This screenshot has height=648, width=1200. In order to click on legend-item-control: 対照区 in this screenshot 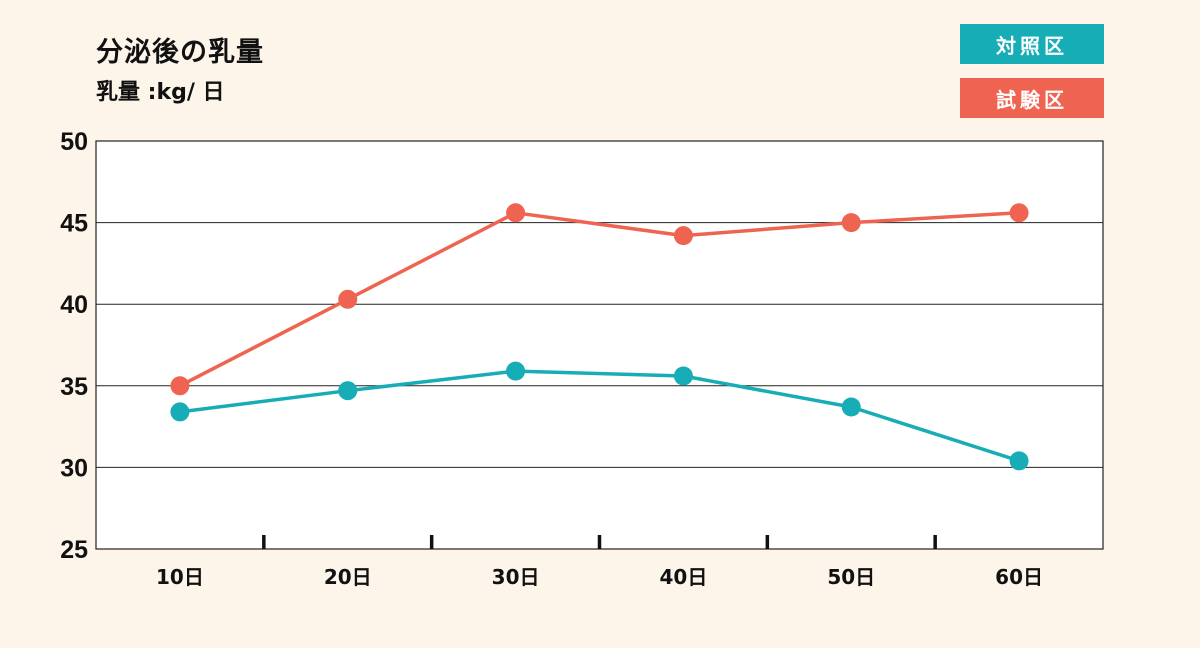, I will do `click(1032, 44)`.